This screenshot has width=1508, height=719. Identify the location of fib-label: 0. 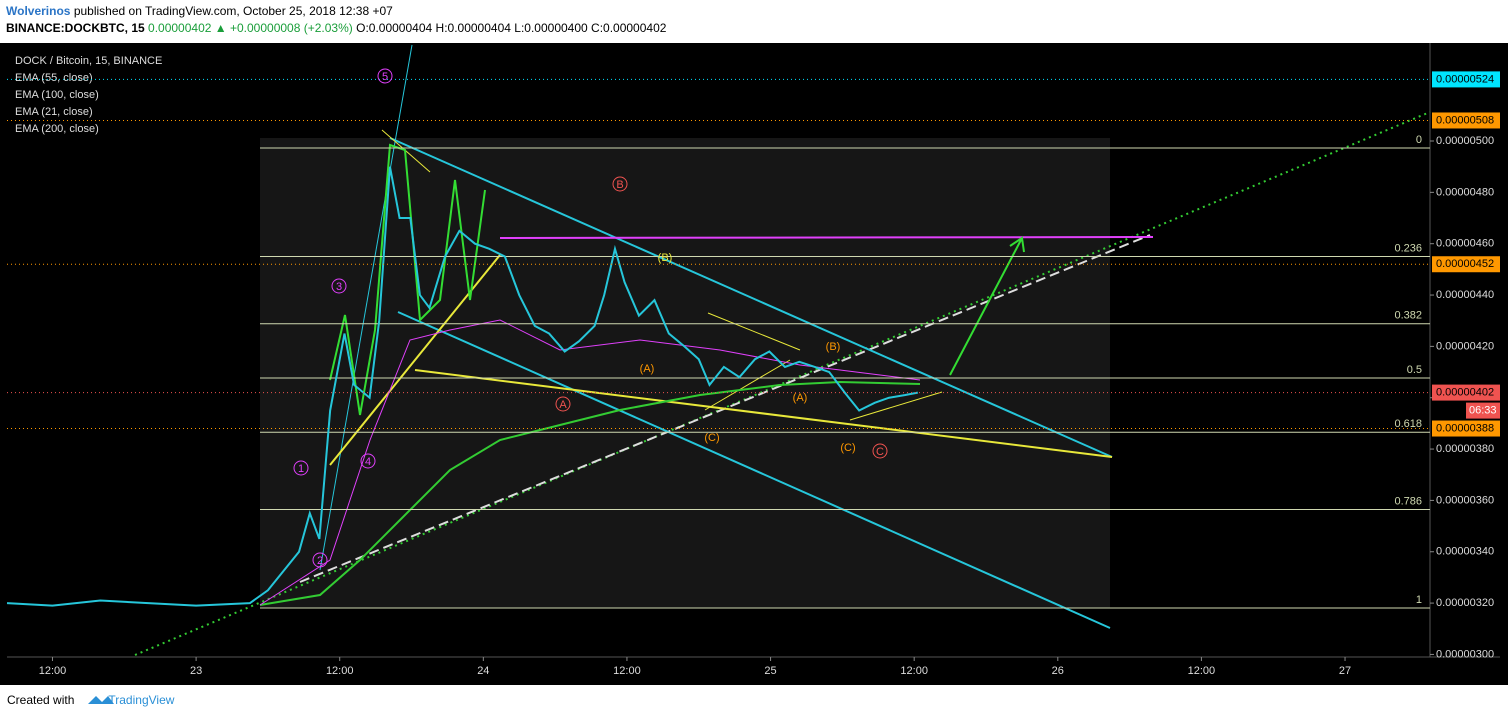
(1419, 140).